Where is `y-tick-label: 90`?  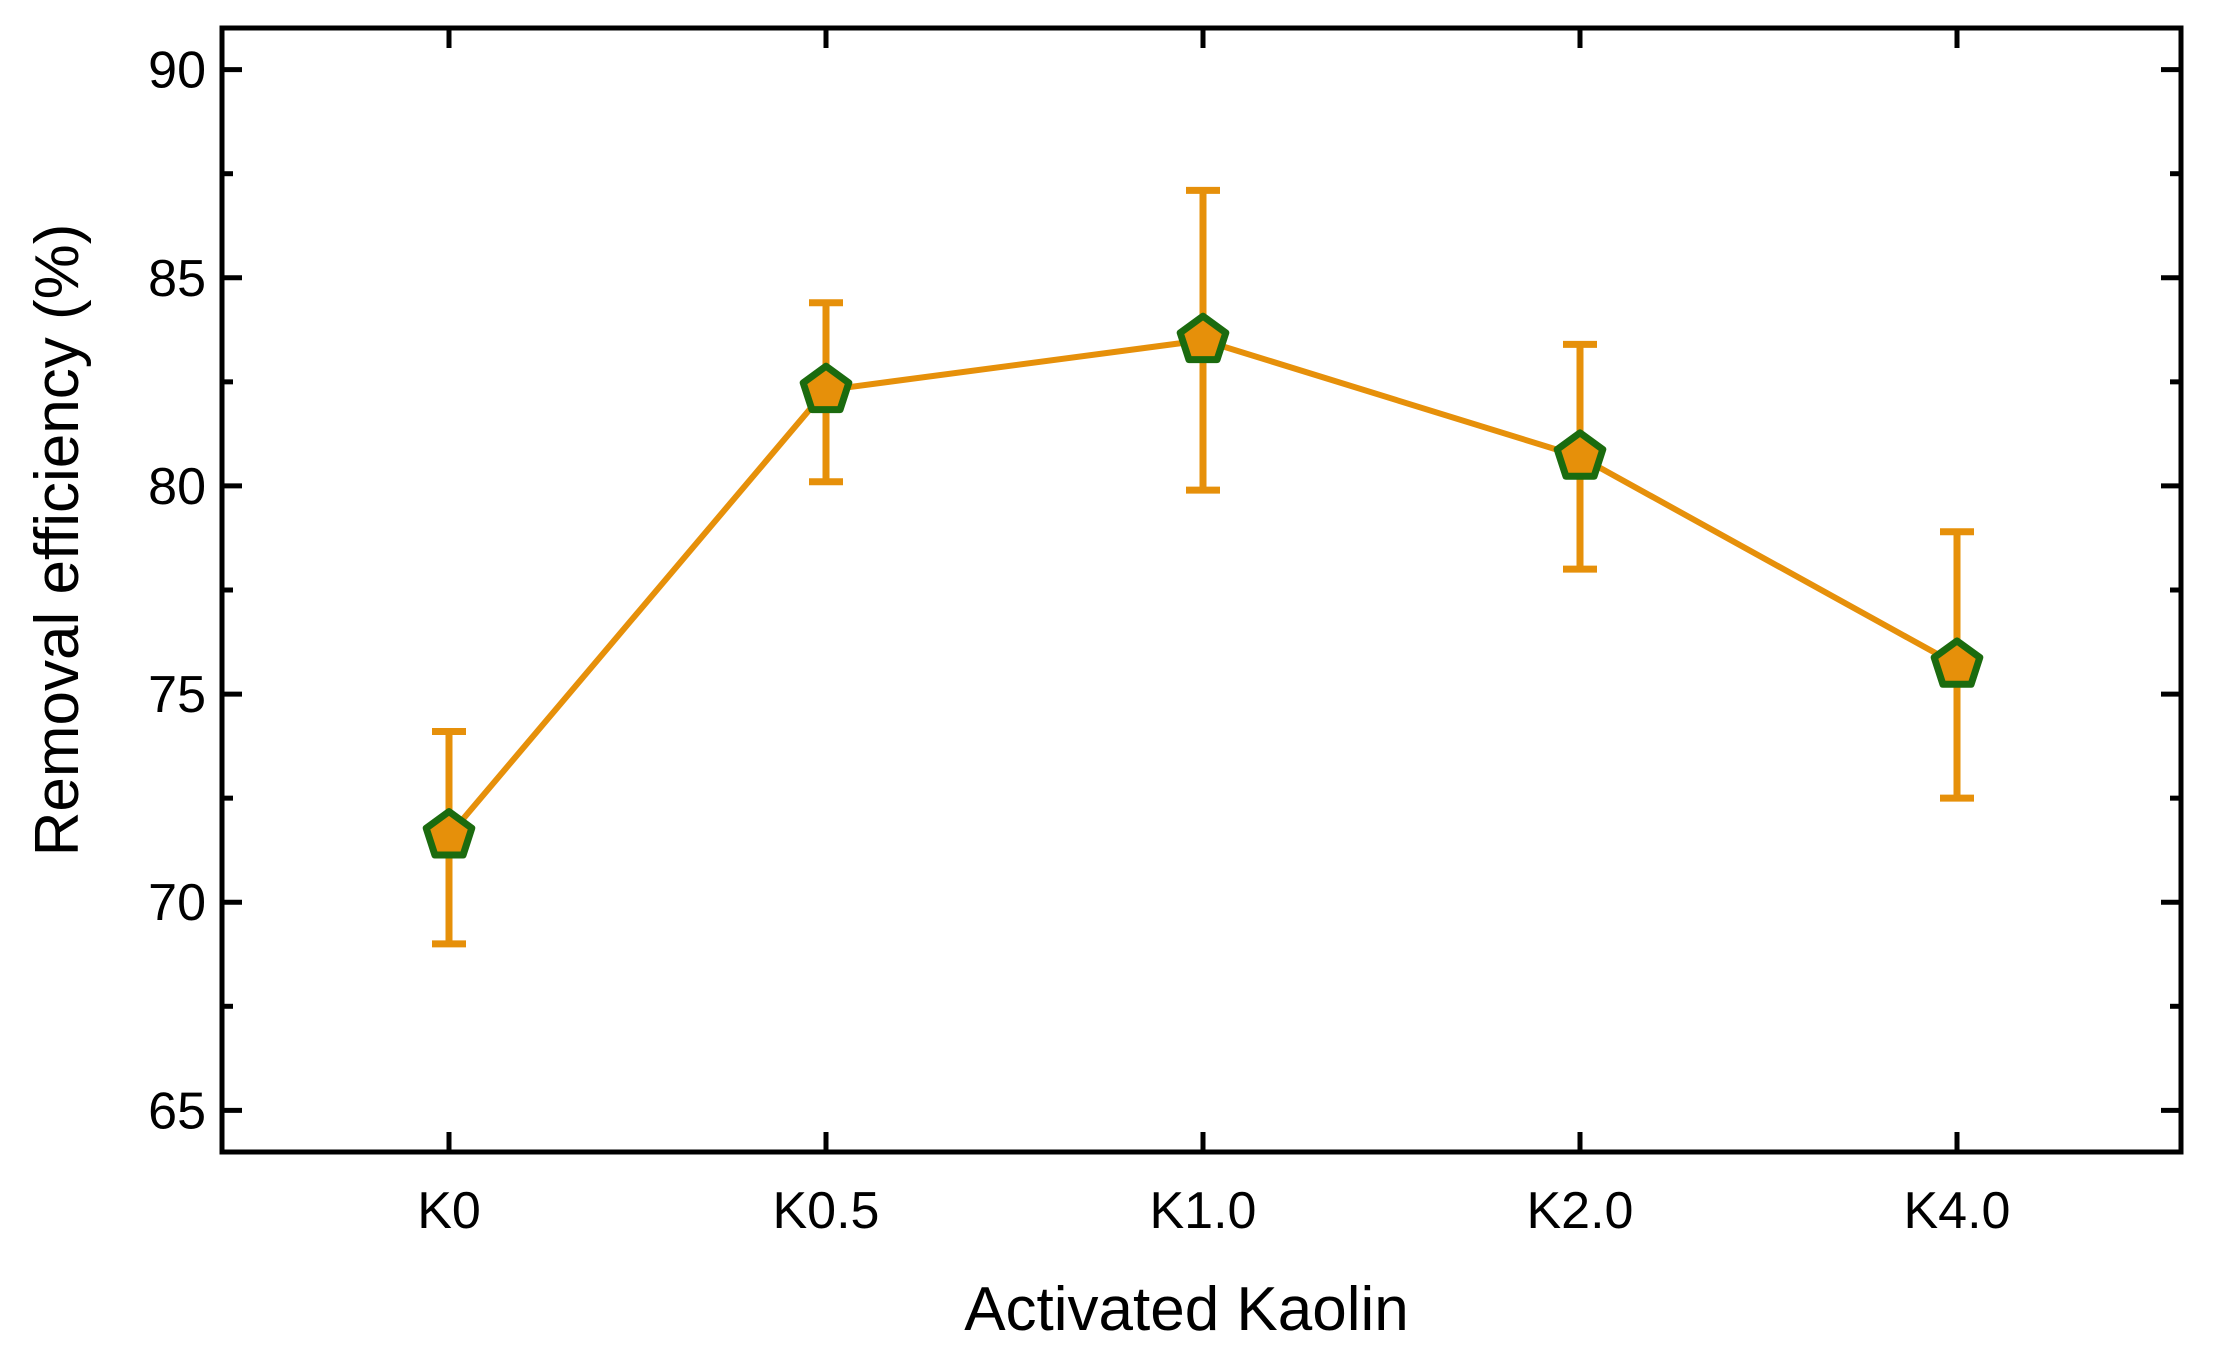
y-tick-label: 90 is located at coordinates (177, 71).